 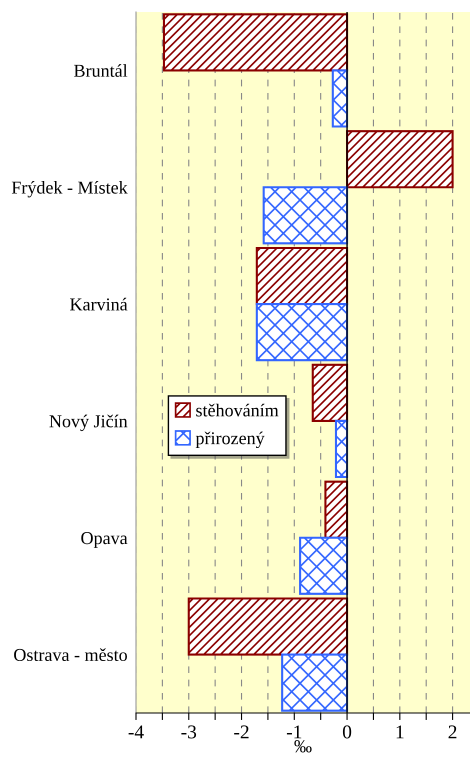 What do you see at coordinates (400, 731) in the screenshot?
I see `x-tick-label: 1` at bounding box center [400, 731].